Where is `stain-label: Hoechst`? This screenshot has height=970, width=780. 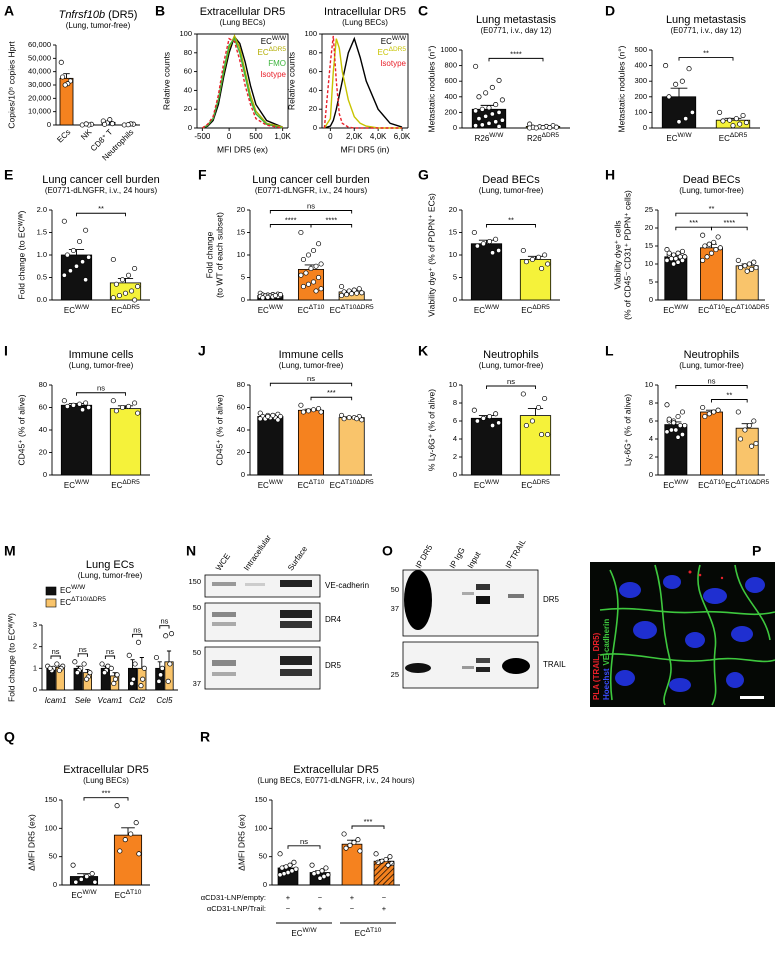 stain-label: Hoechst is located at coordinates (606, 684).